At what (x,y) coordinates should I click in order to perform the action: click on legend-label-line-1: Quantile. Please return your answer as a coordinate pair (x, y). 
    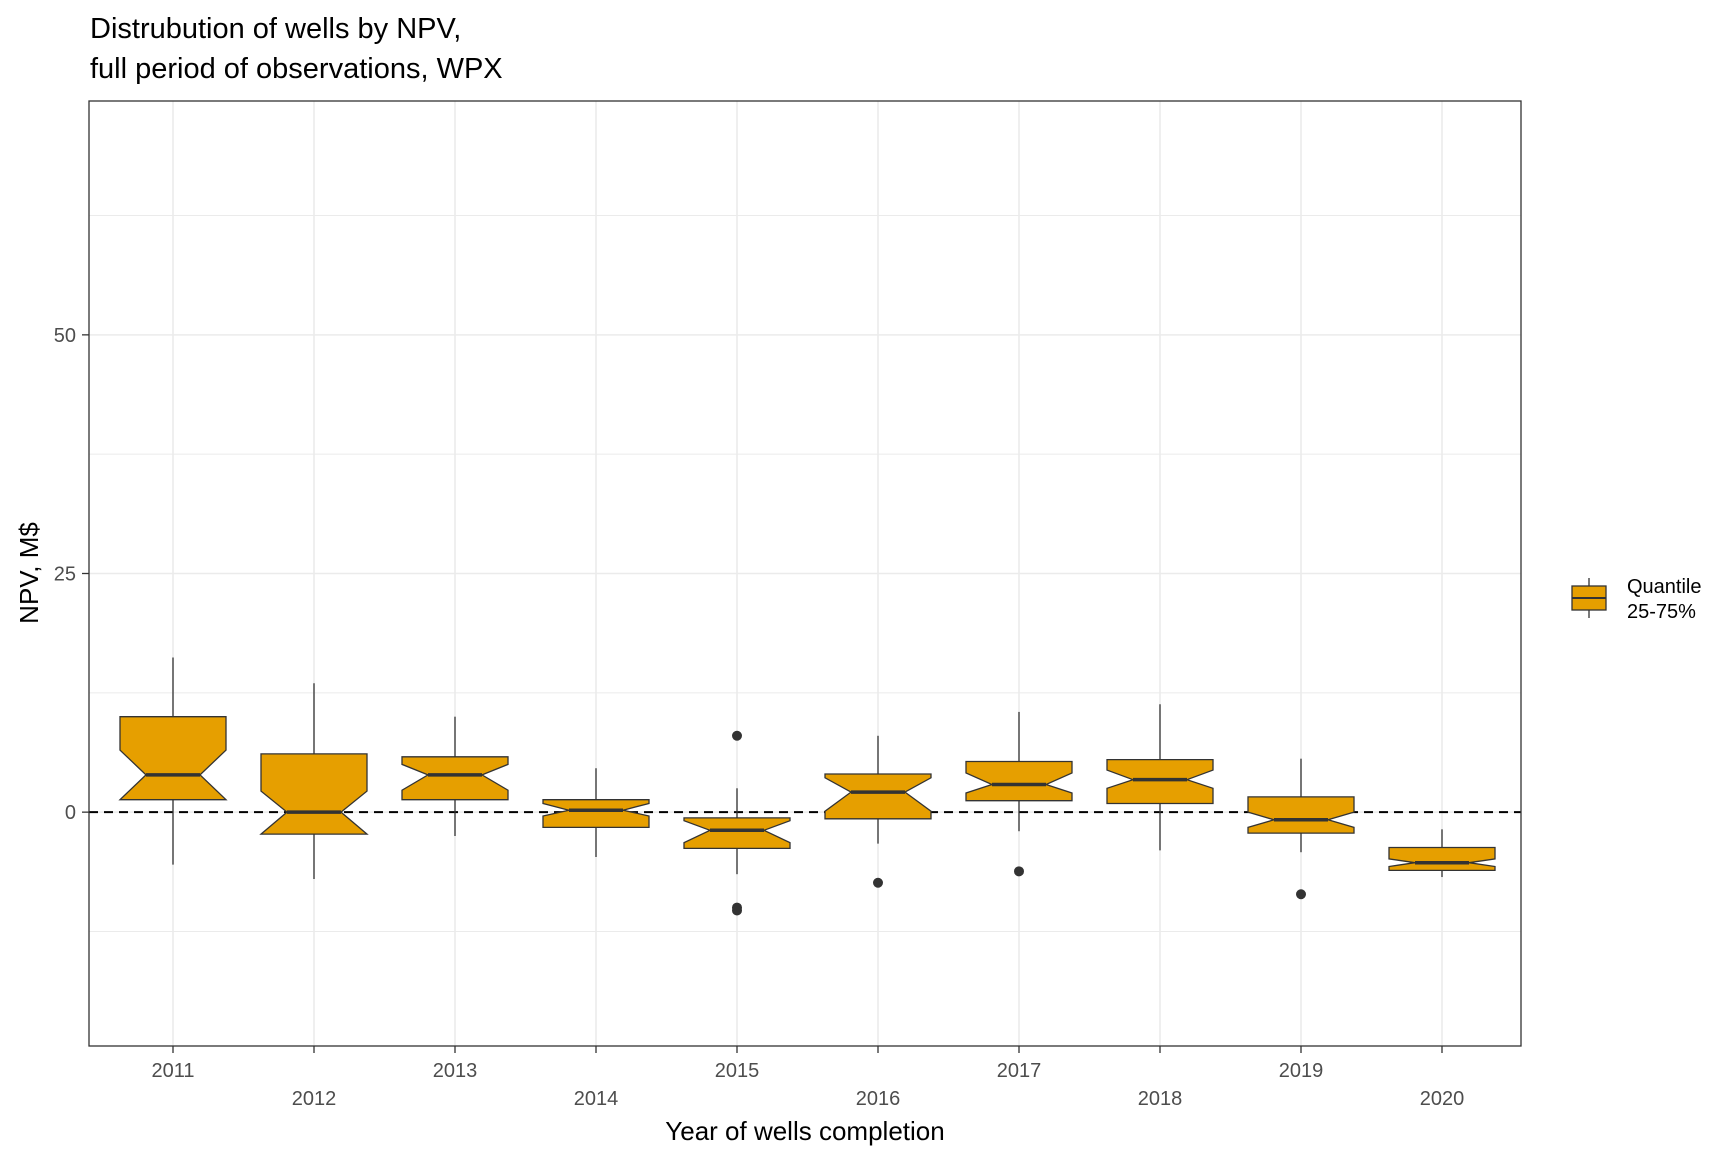
    Looking at the image, I should click on (1664, 587).